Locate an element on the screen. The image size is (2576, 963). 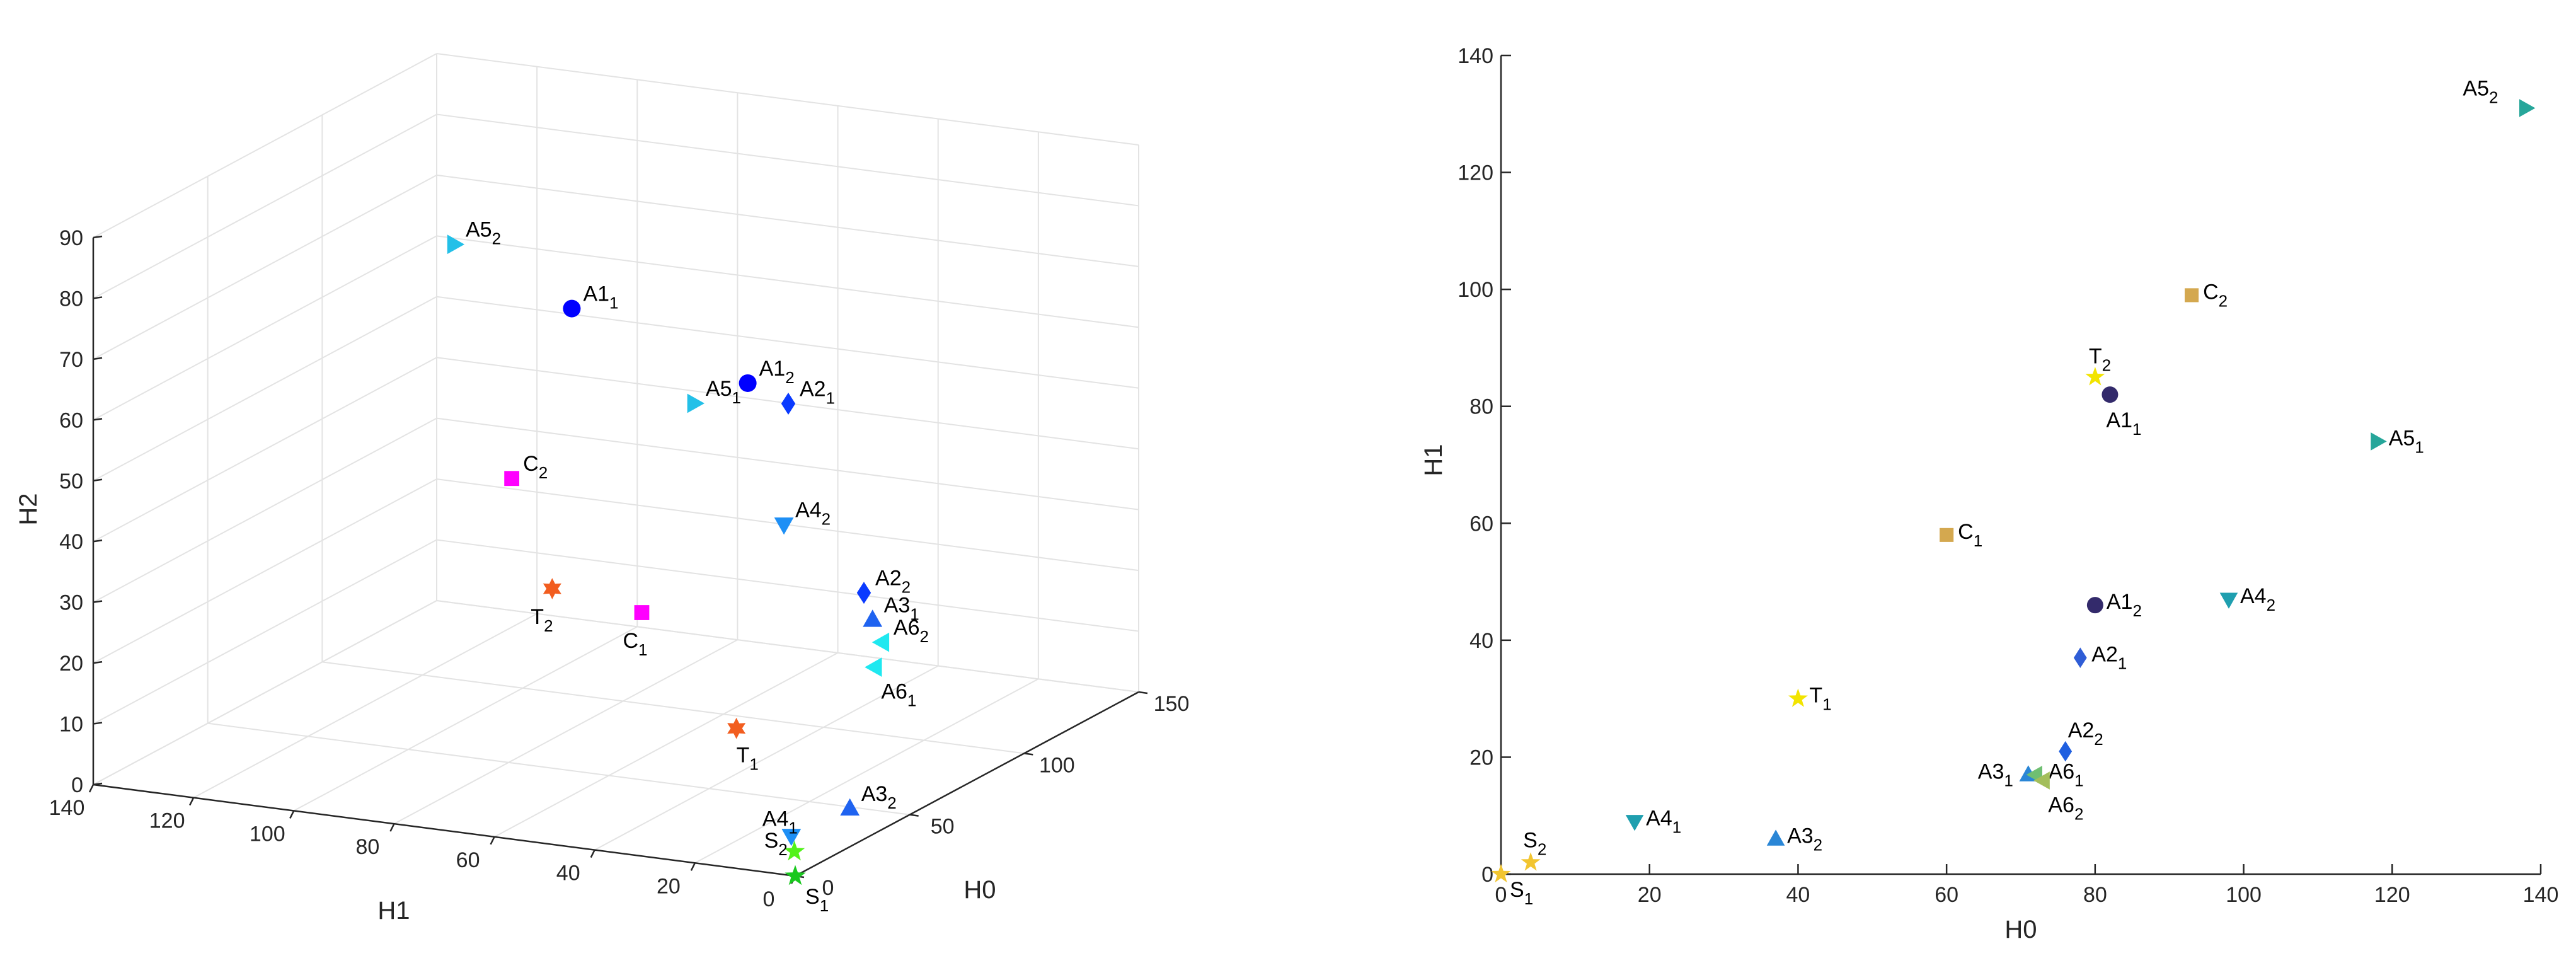
z-tick-label: 90 is located at coordinates (71, 238).